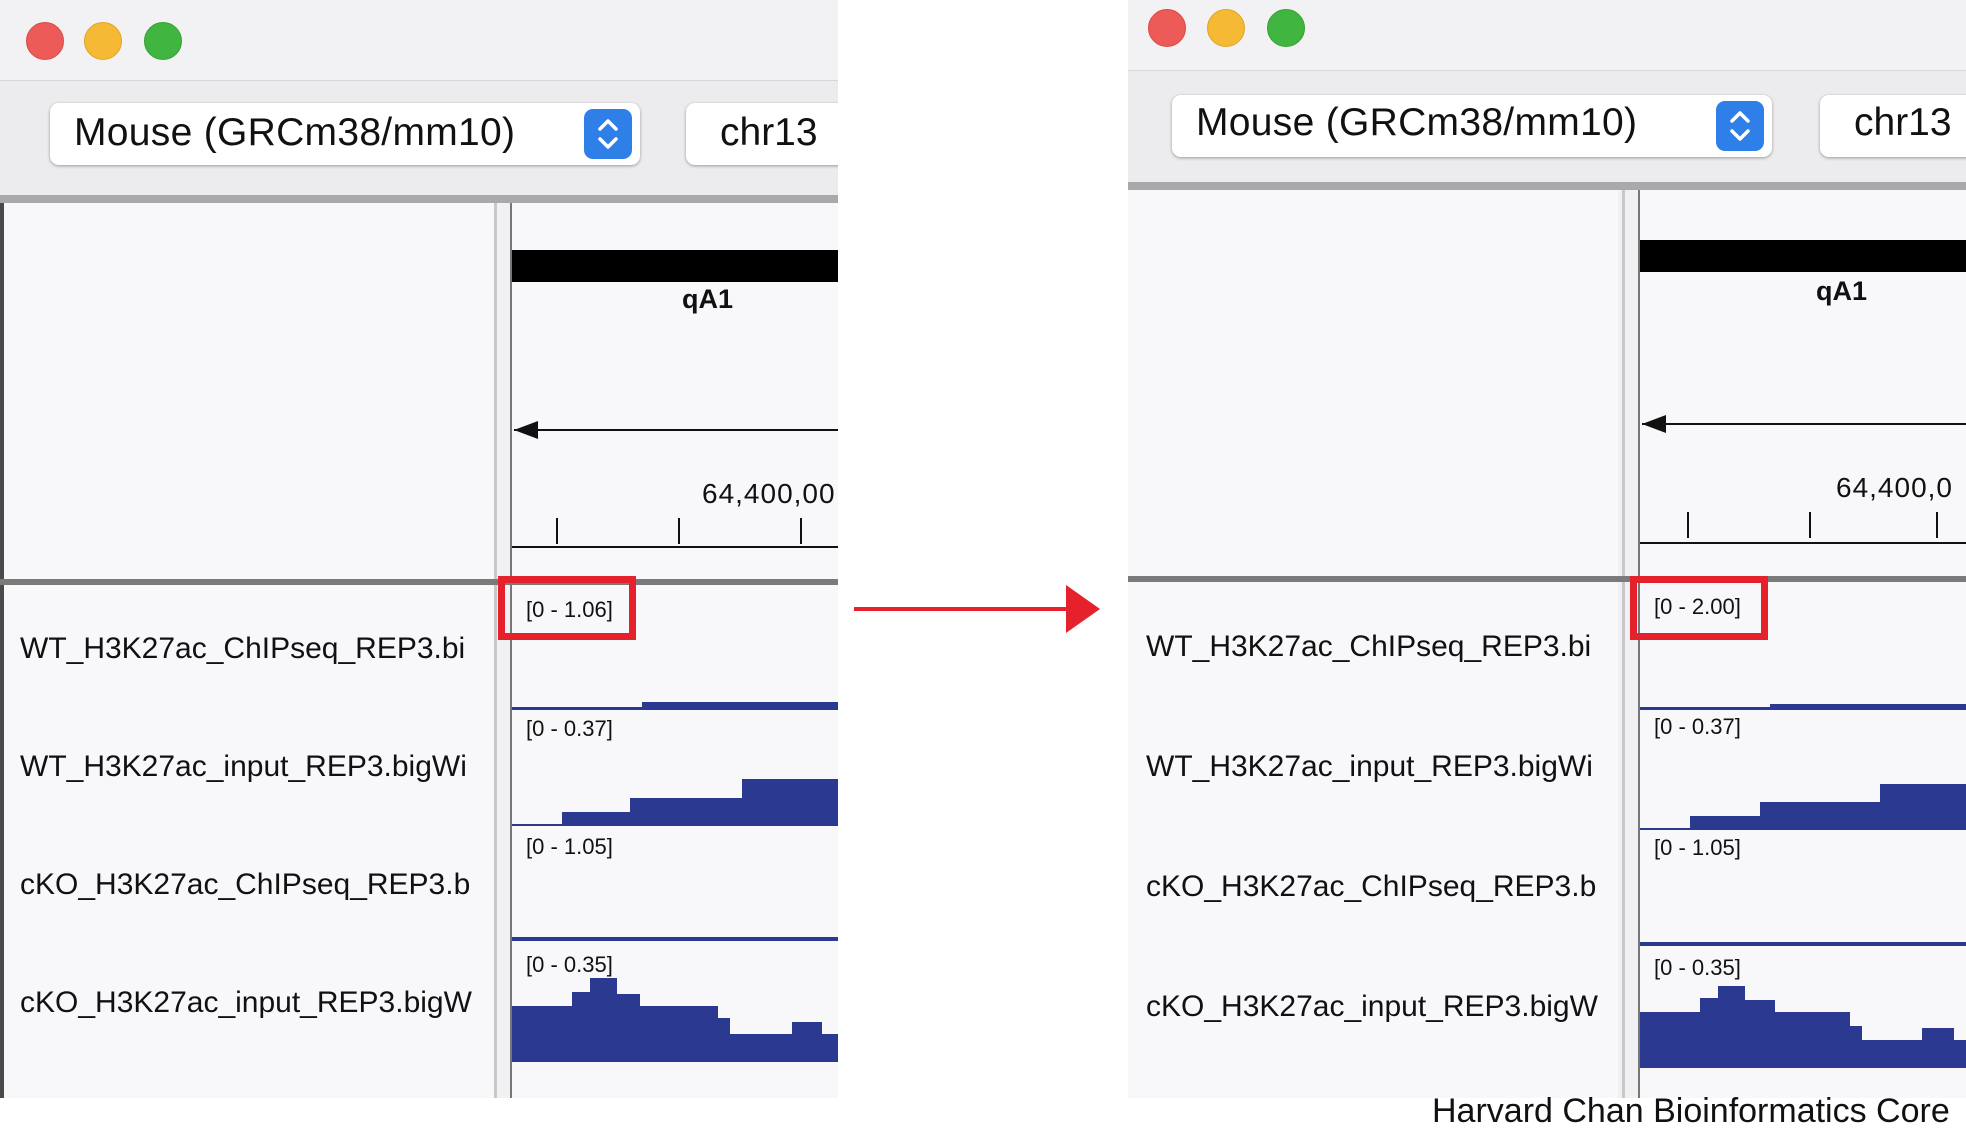 This screenshot has height=1138, width=1966. Describe the element at coordinates (1691, 1111) in the screenshot. I see `credit-text: Harvard Chan Bioinformatics Core` at that location.